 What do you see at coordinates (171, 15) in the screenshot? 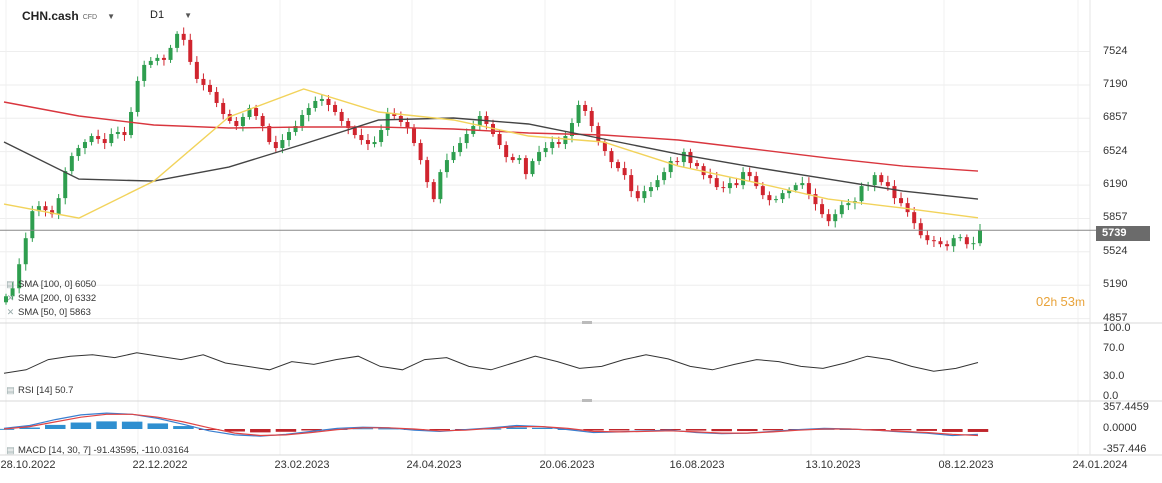
I see `timeframe-selector: D1 ▼` at bounding box center [171, 15].